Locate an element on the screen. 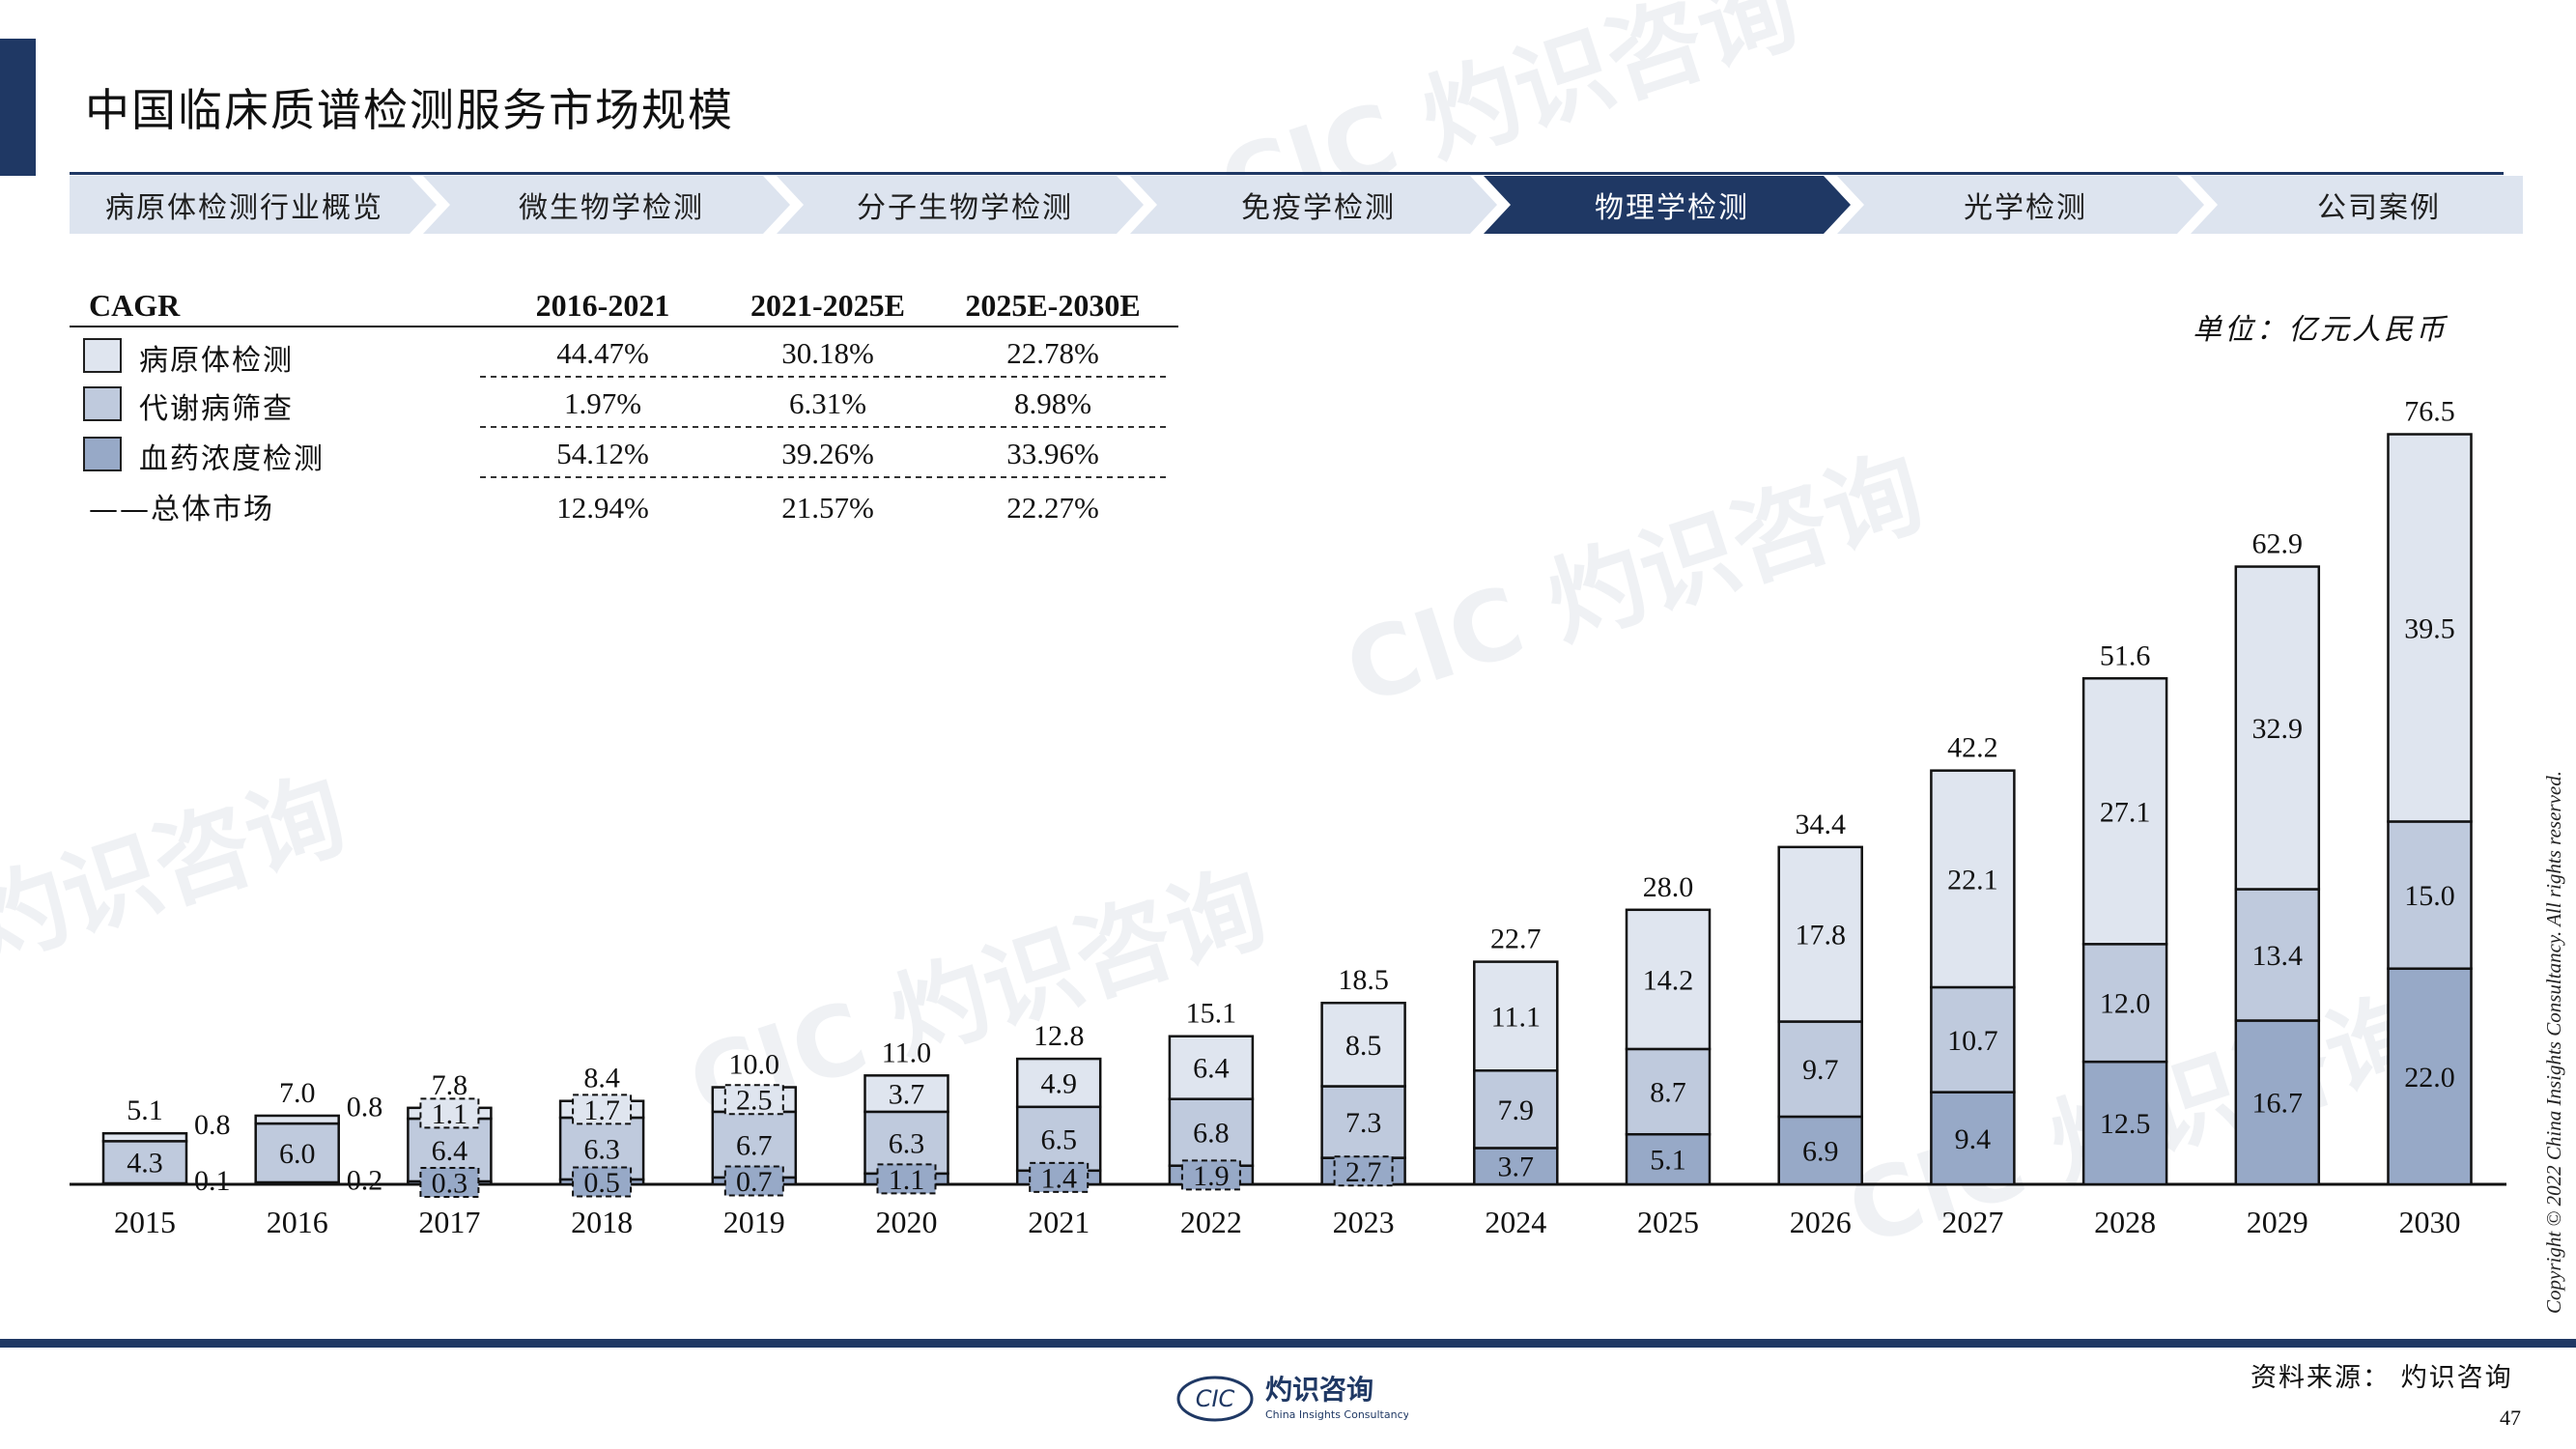 Image resolution: width=2576 pixels, height=1449 pixels. cagr-value: 6.31% is located at coordinates (827, 403).